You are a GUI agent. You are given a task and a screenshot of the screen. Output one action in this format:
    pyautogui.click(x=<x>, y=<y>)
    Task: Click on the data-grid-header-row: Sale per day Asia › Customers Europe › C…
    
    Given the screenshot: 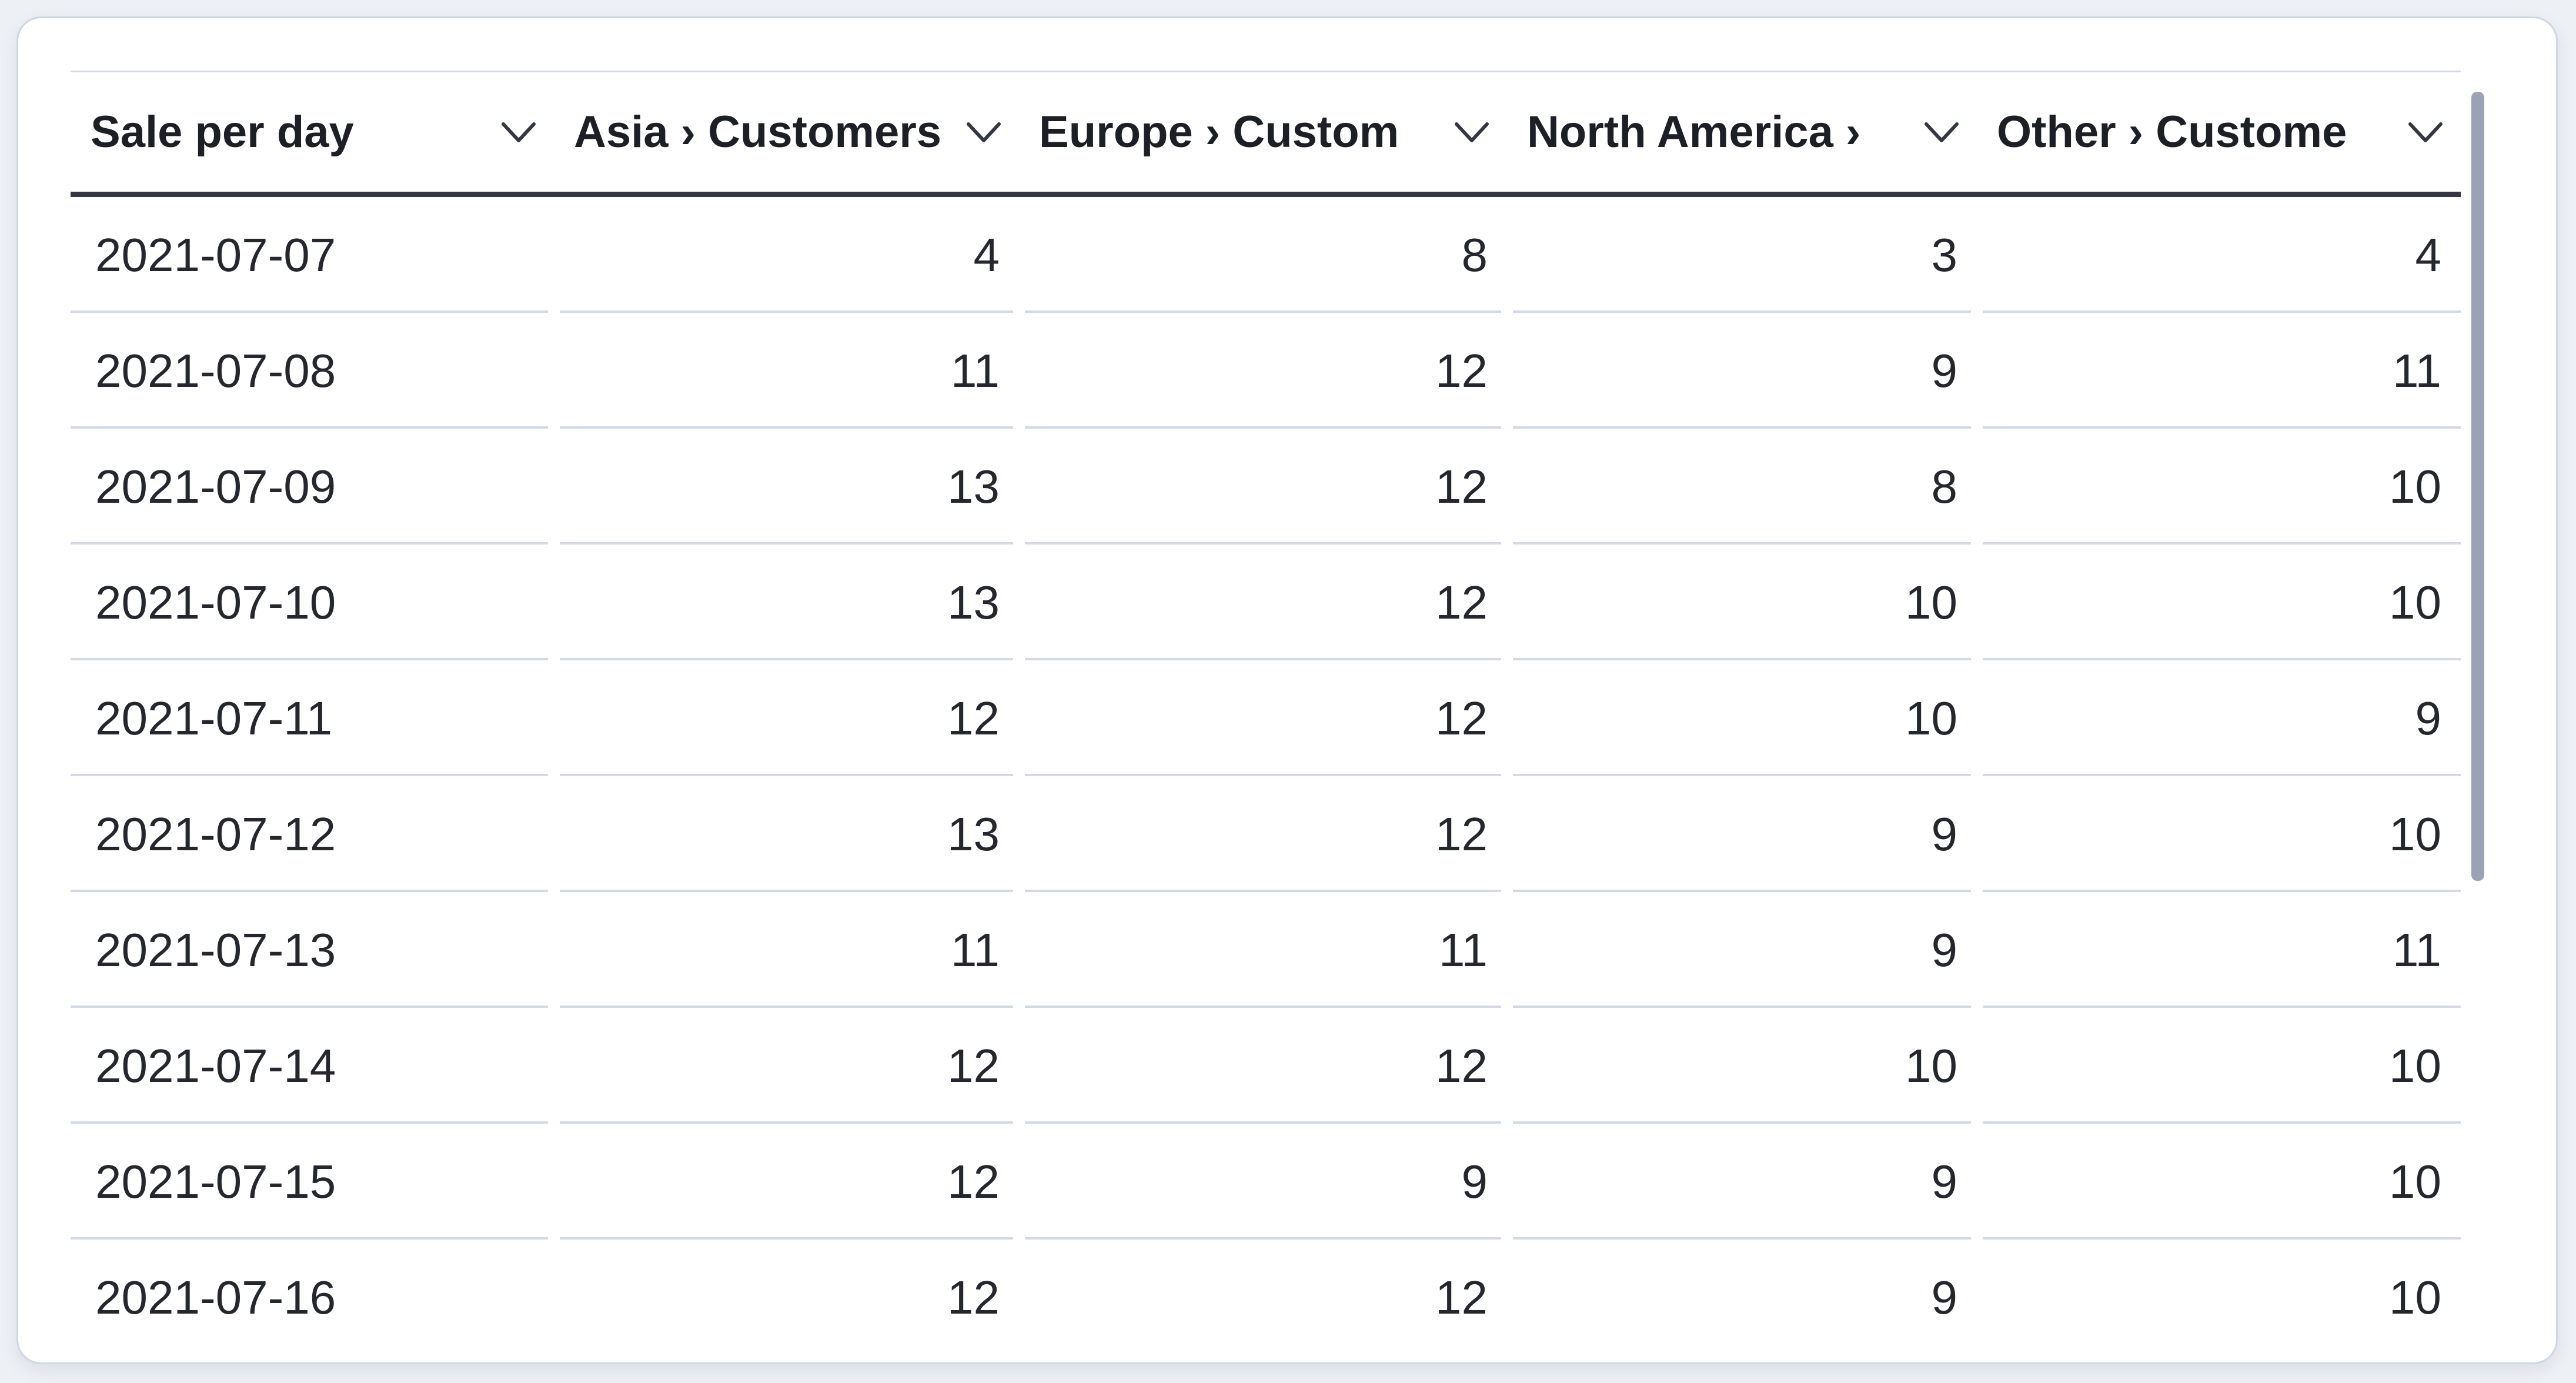 What is the action you would take?
    pyautogui.click(x=1266, y=134)
    